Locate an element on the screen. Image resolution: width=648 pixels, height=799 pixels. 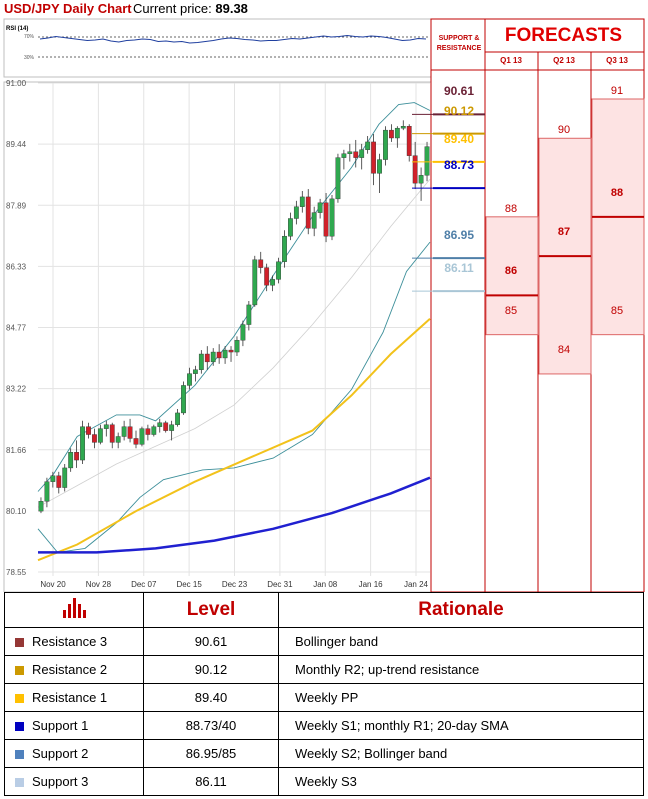
level-name: Resistance 3 is located at coordinates (70, 641).